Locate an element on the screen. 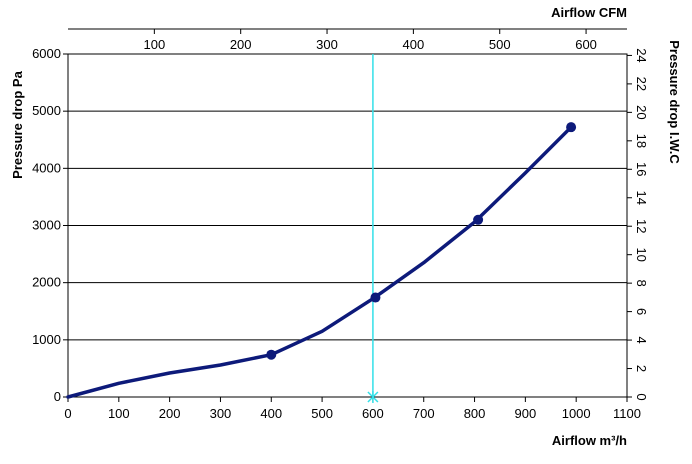 The width and height of the screenshot is (692, 464). y-tick-label: 3000 is located at coordinates (46, 225).